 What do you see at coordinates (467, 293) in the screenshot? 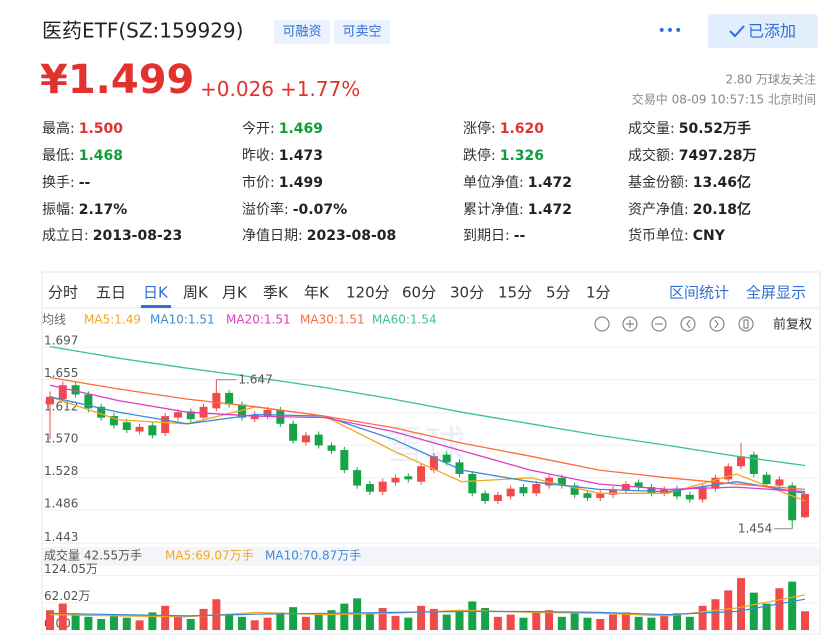
I see `tab: 30分` at bounding box center [467, 293].